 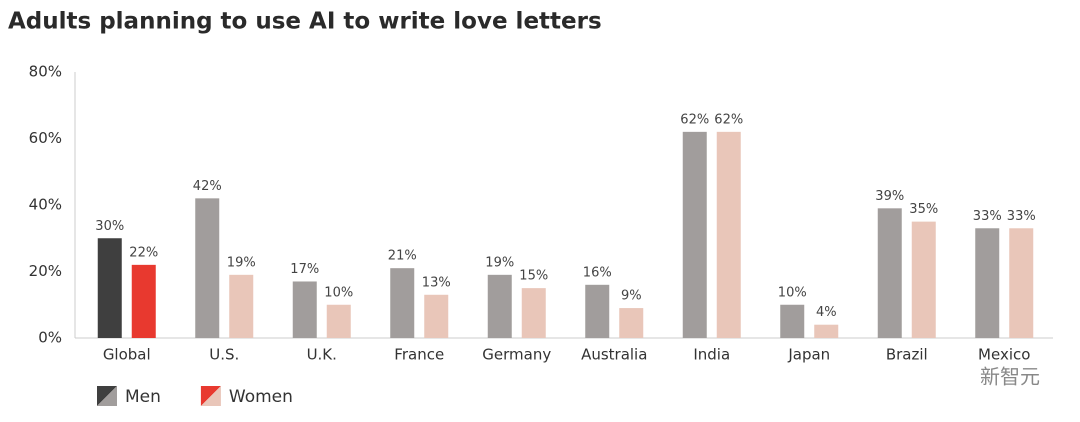 I want to click on x-tick-label: U.K., so click(x=322, y=355).